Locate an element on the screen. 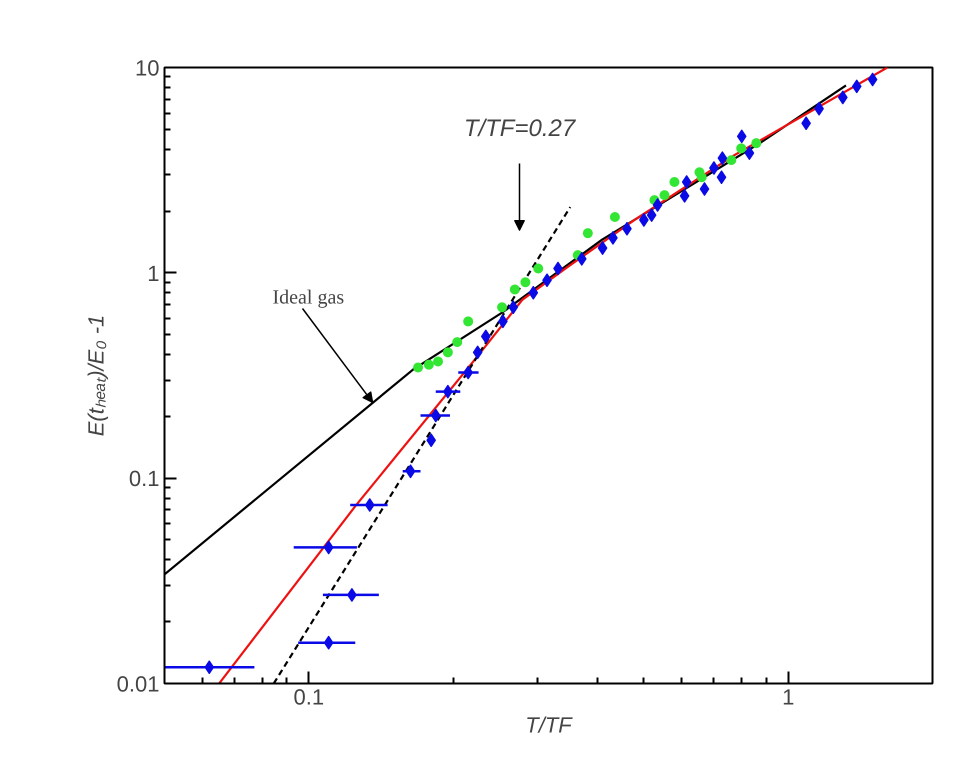 The width and height of the screenshot is (977, 771). y-tick-label: 0.01 is located at coordinates (138, 684).